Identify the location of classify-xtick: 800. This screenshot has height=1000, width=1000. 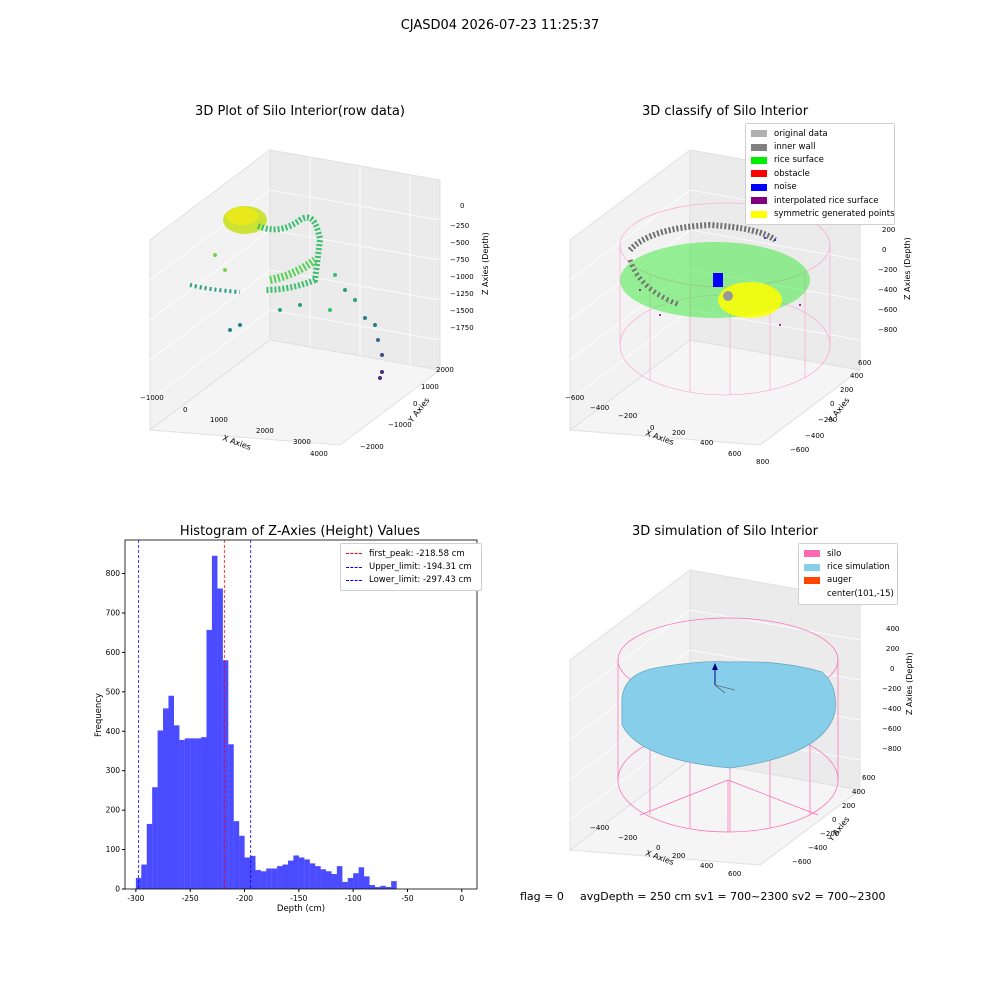
(762, 462).